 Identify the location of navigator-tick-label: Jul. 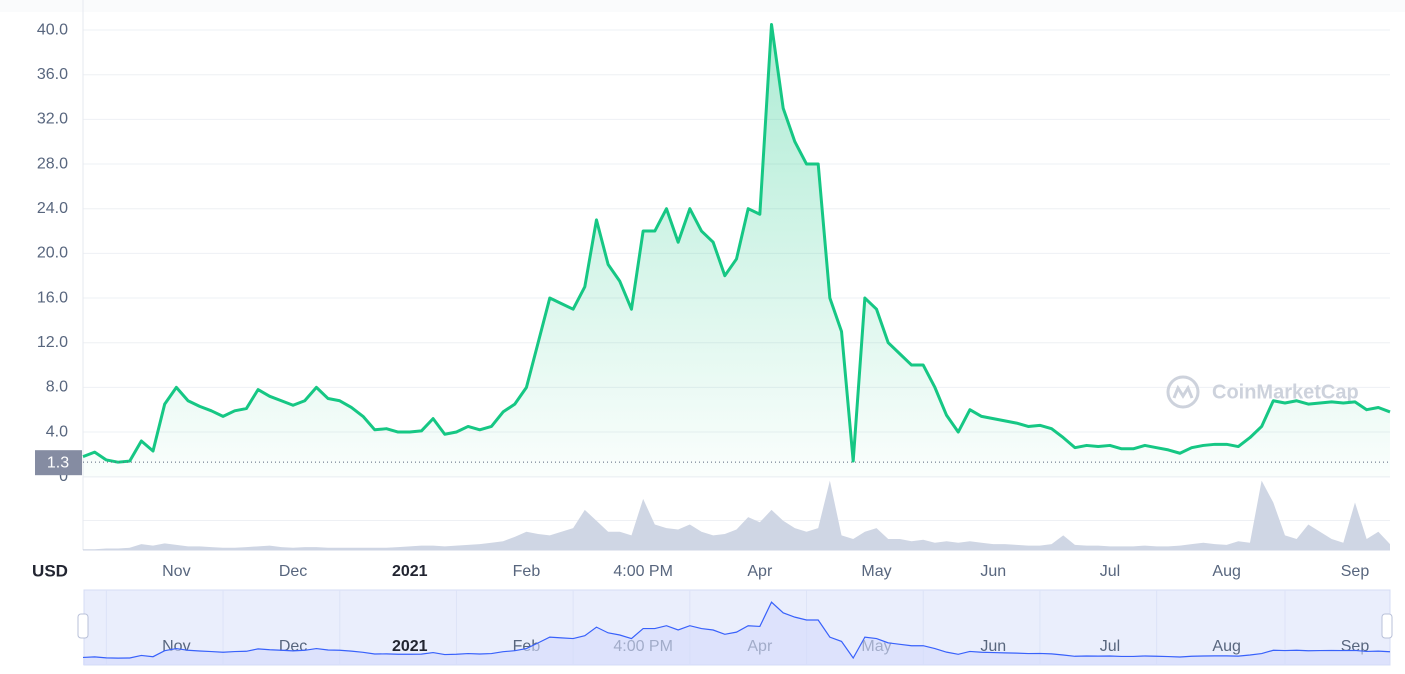
(1110, 646).